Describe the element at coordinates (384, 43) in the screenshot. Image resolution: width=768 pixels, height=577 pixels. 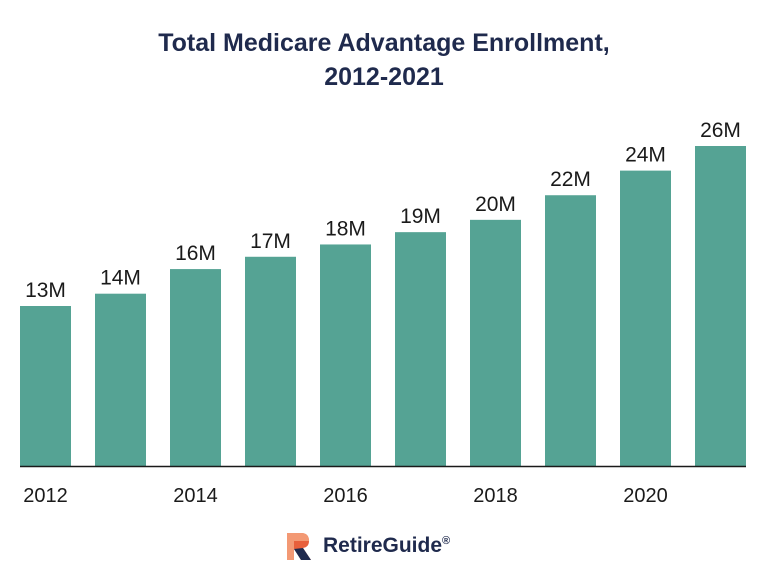
I see `chart-title-line-1: Total Medicare Advantage Enrollment,` at that location.